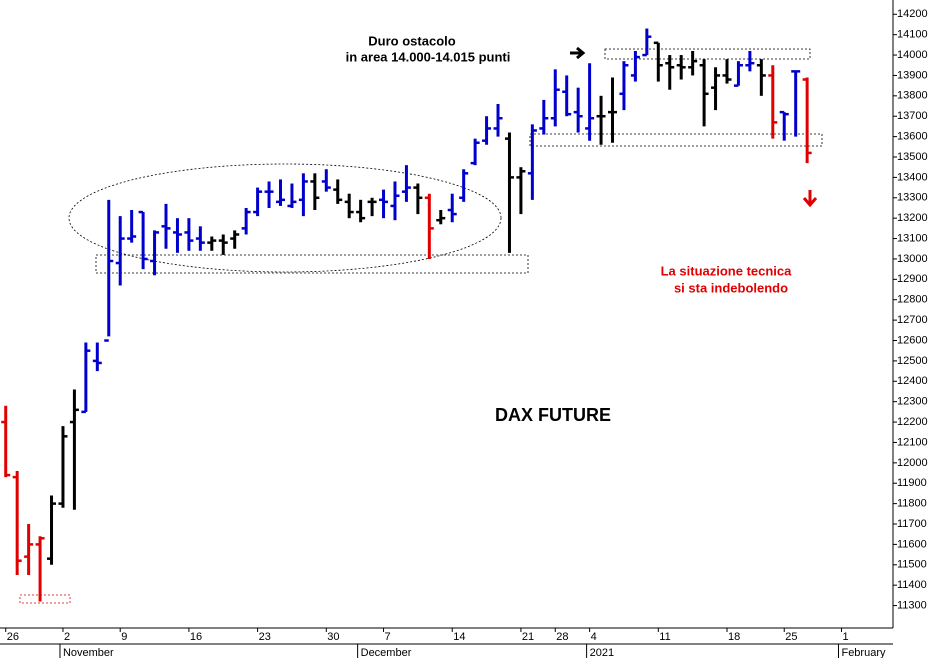 The image size is (941, 658). I want to click on x-tick-label: 25, so click(791, 637).